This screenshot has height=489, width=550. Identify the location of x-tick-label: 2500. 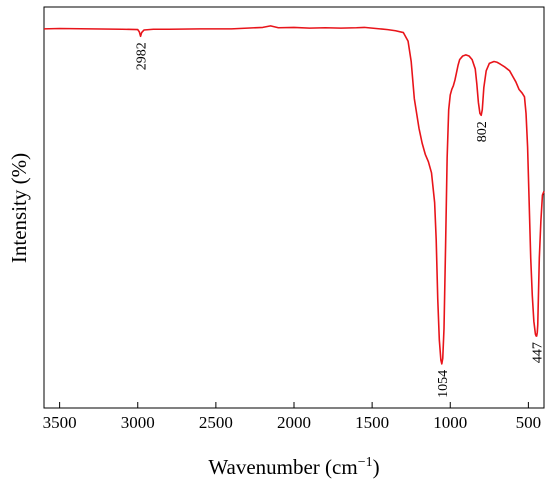
(216, 422).